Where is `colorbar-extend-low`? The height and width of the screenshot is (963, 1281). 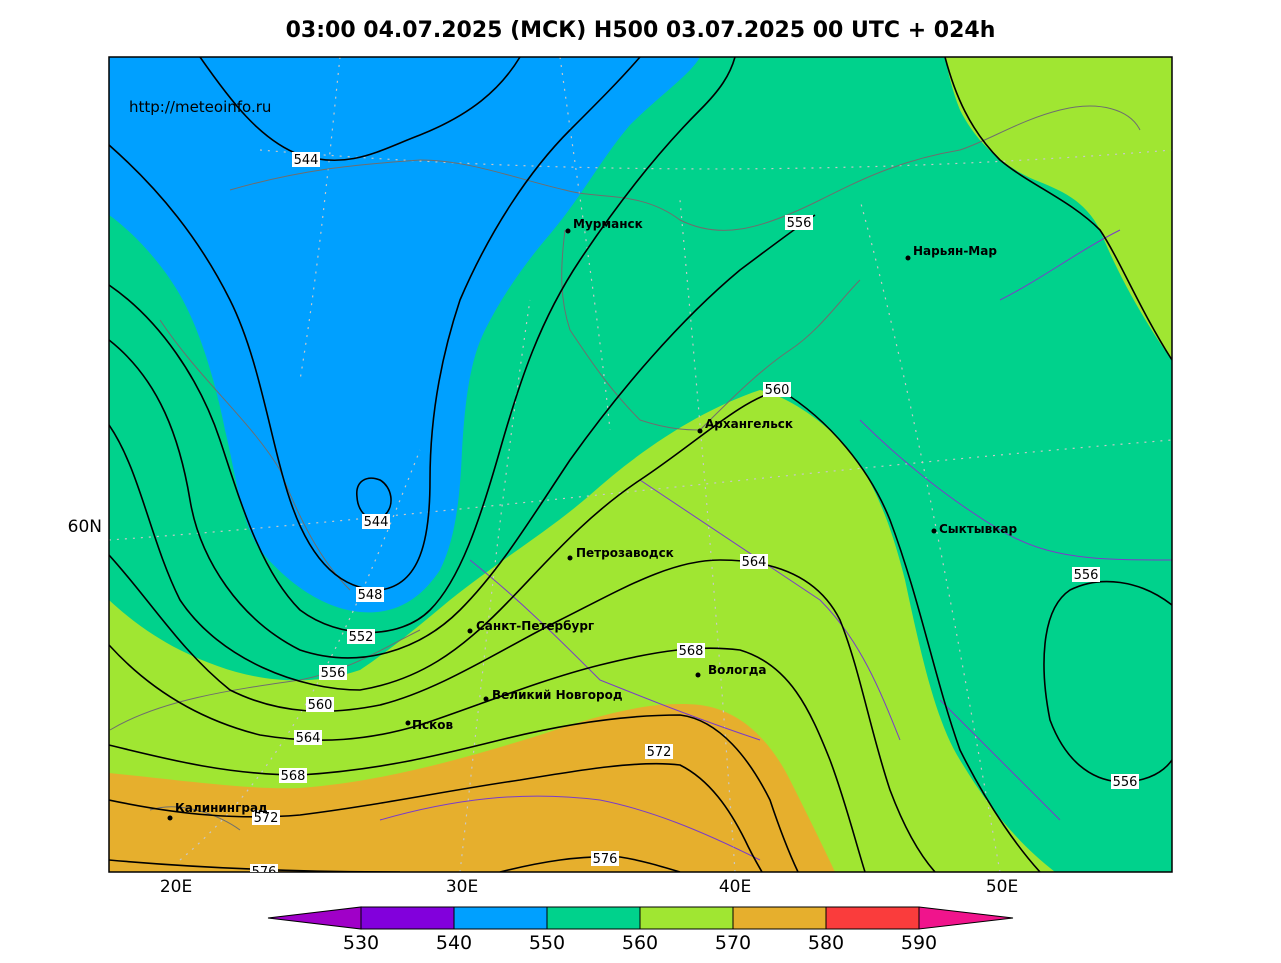
colorbar-extend-low is located at coordinates (314, 918).